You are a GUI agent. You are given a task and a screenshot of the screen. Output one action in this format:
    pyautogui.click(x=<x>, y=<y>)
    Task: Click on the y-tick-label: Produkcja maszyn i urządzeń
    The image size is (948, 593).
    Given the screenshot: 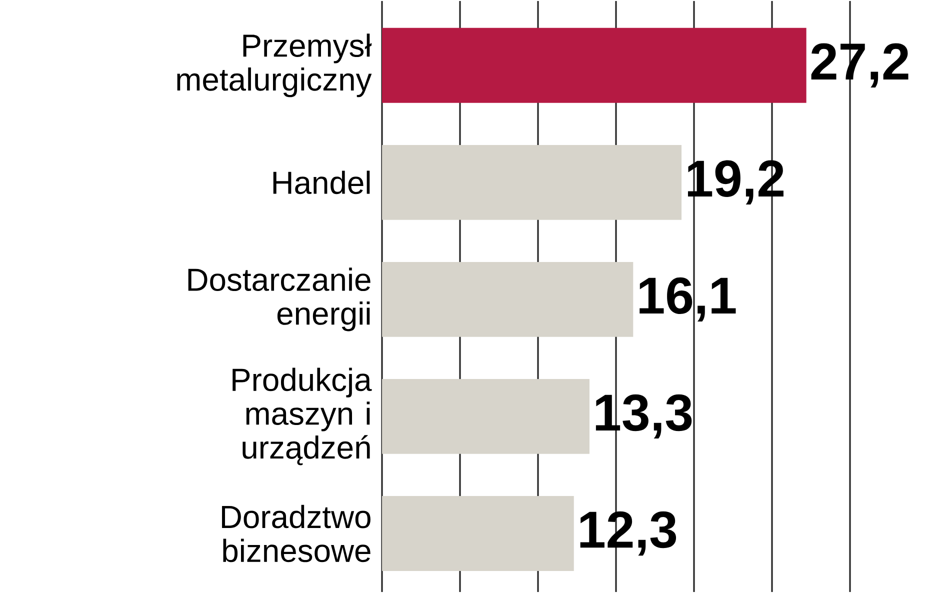 What is the action you would take?
    pyautogui.click(x=302, y=417)
    